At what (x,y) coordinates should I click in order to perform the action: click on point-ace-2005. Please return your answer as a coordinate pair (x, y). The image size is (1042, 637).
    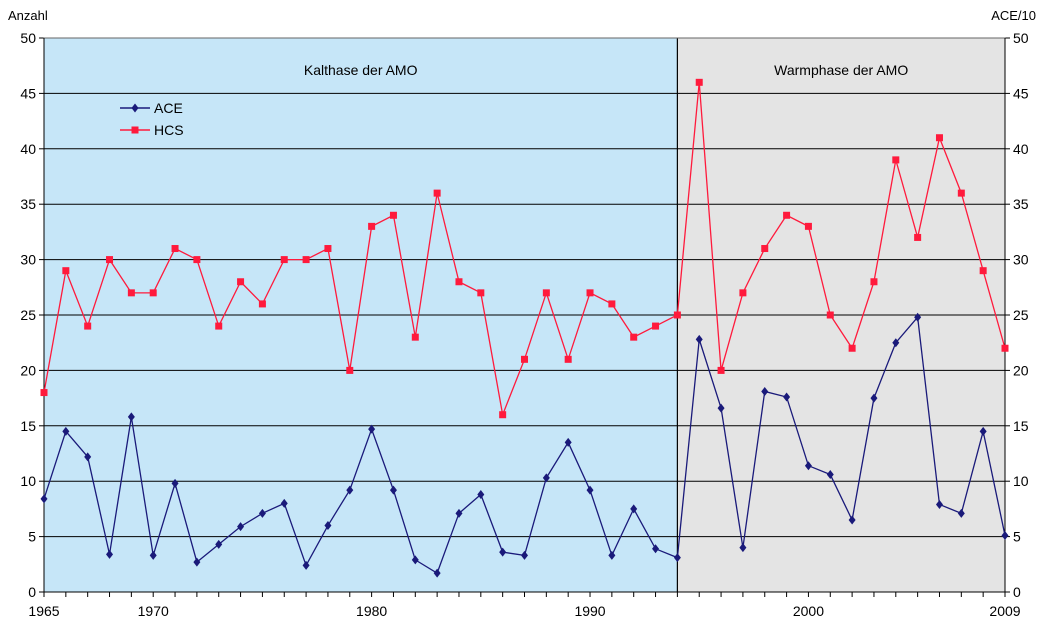
    Looking at the image, I should click on (918, 317).